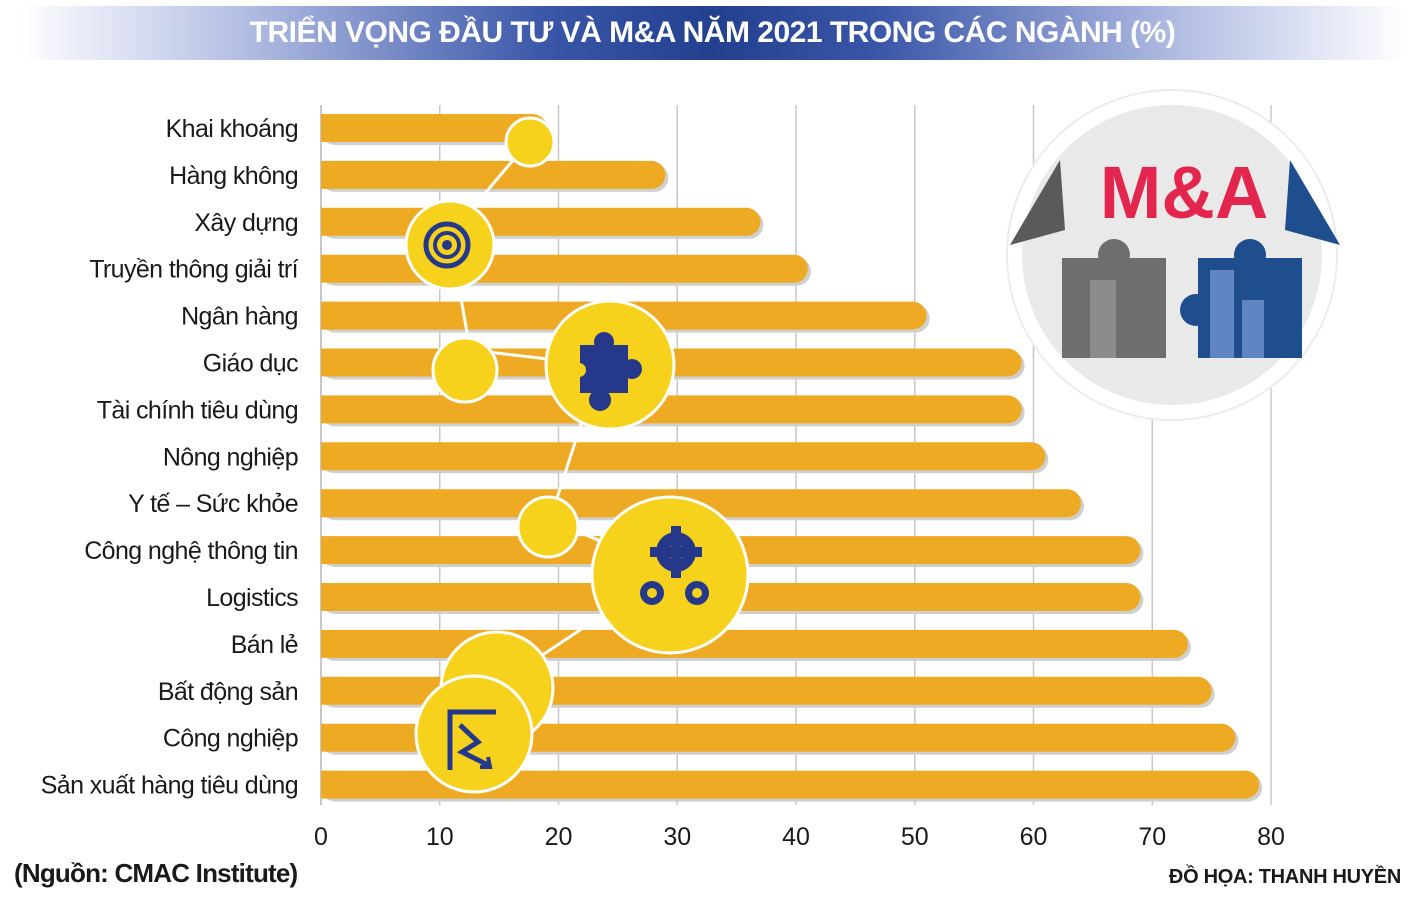  I want to click on category-label: Ngân hàng, so click(239, 317).